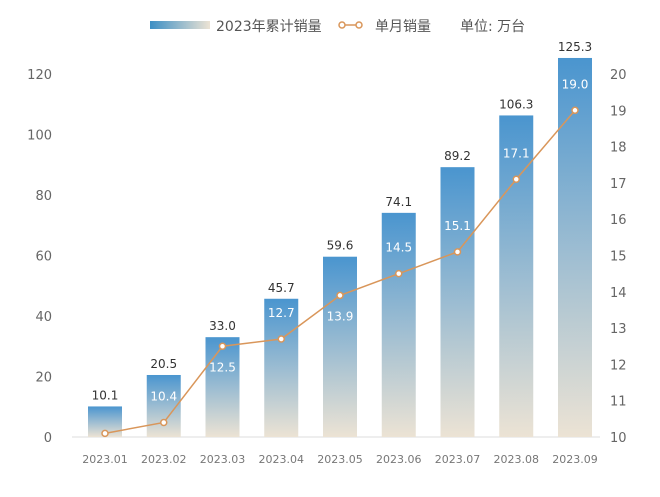  Describe the element at coordinates (618, 111) in the screenshot. I see `right-tick-label: 19` at that location.